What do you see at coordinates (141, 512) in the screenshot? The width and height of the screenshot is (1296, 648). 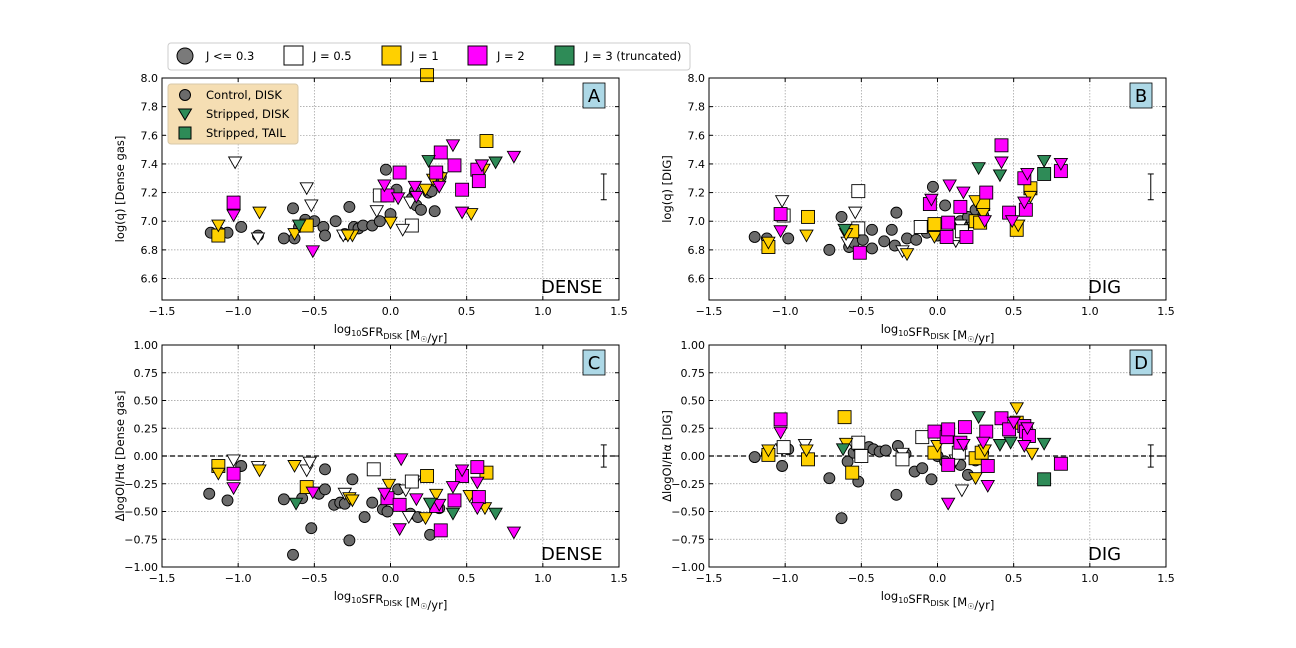 I see `y-tick-label: −0.50` at bounding box center [141, 512].